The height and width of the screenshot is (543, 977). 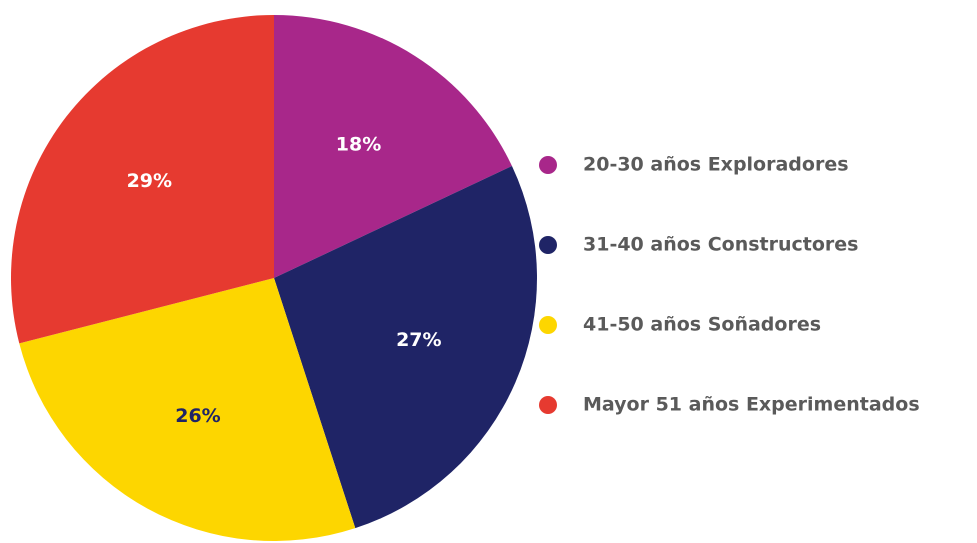 What do you see at coordinates (197, 416) in the screenshot?
I see `slice-label: 26%` at bounding box center [197, 416].